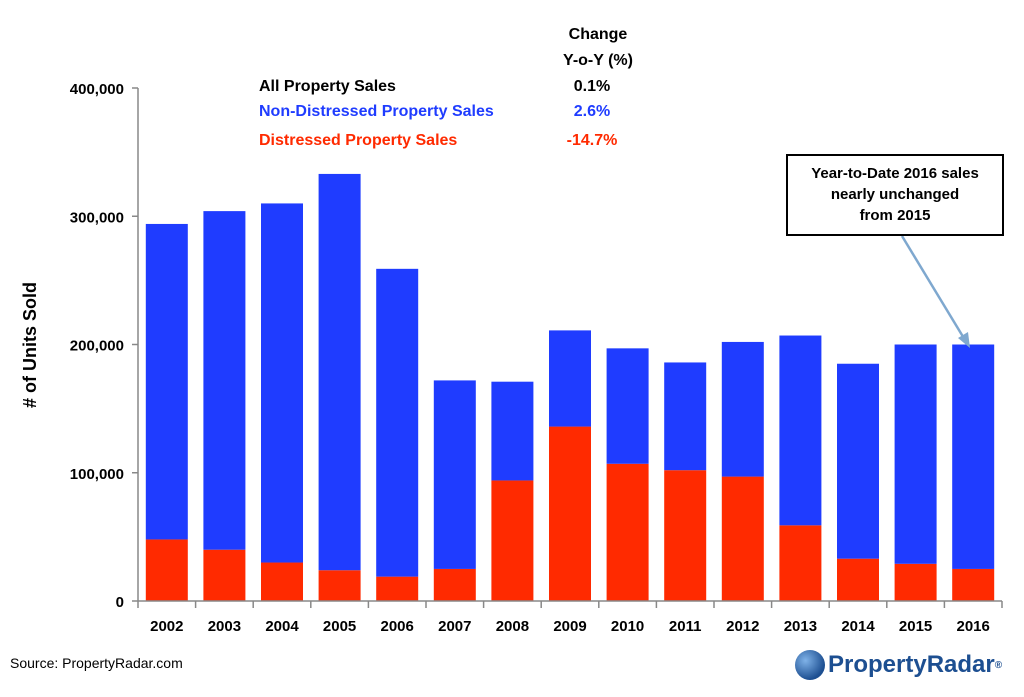  I want to click on x-tick-label: 2007, so click(454, 626).